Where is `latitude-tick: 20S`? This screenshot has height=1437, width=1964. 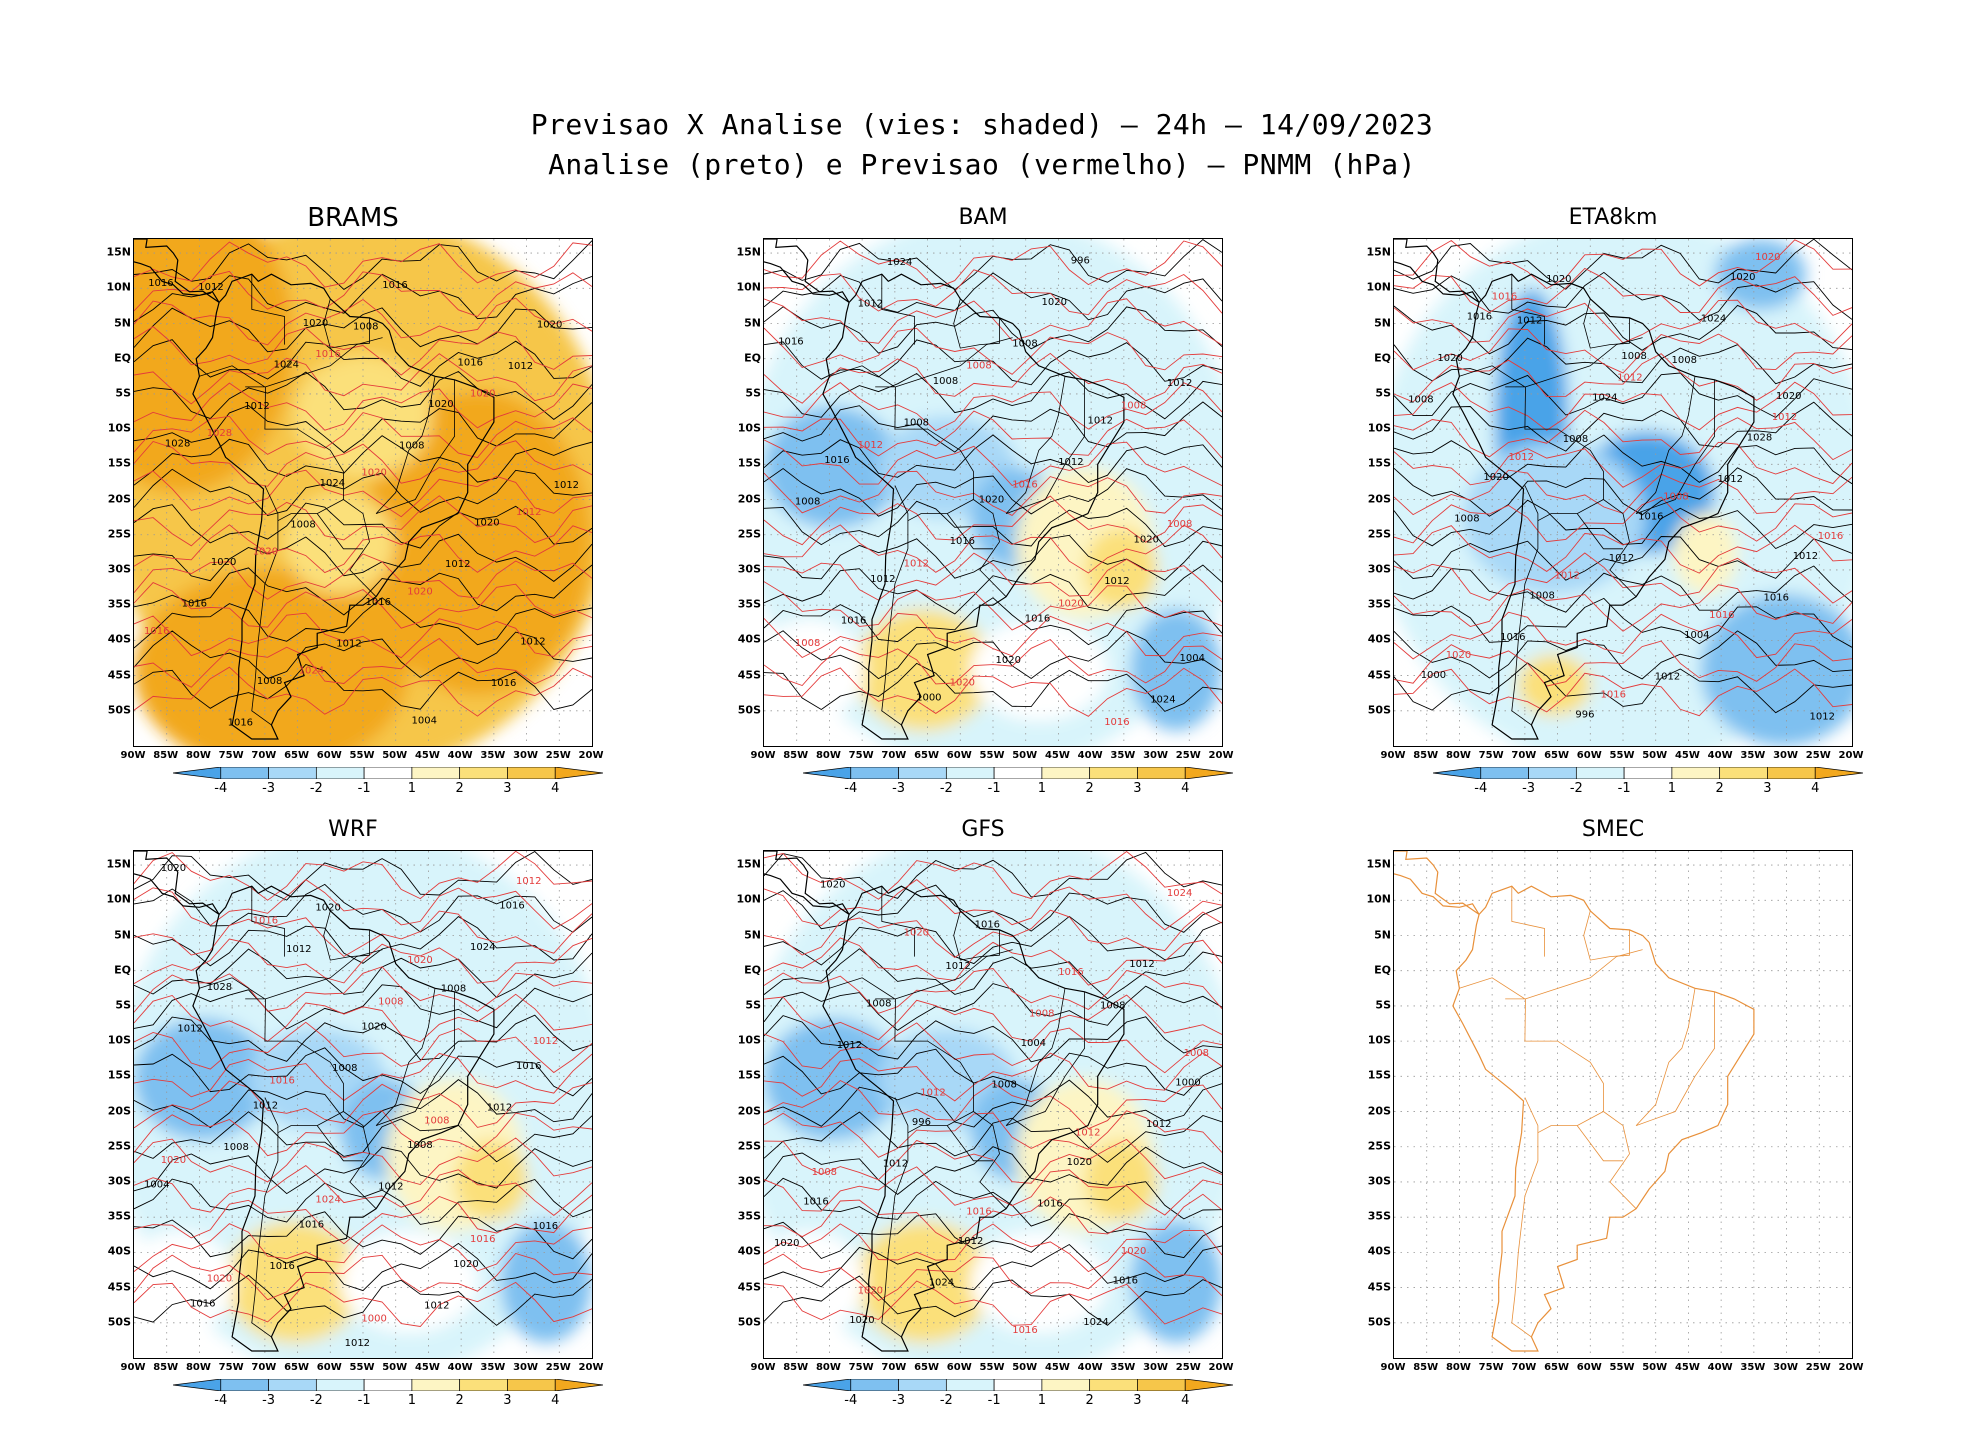
latitude-tick: 20S is located at coordinates (1379, 1111).